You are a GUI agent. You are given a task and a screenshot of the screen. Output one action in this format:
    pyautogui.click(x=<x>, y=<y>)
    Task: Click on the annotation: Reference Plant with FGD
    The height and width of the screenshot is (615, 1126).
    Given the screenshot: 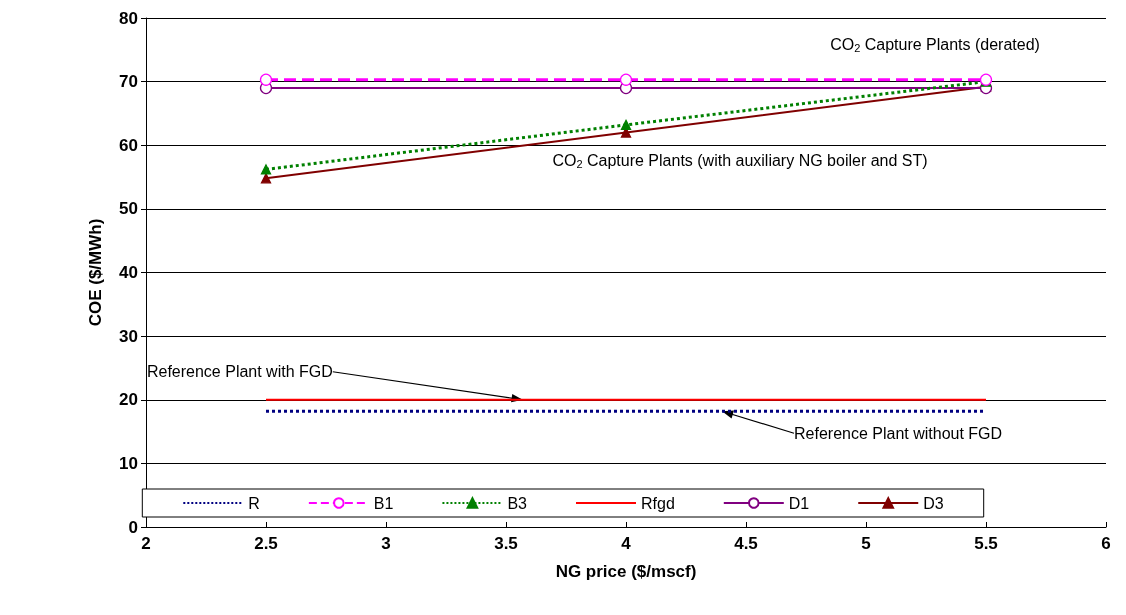 What is the action you would take?
    pyautogui.click(x=239, y=372)
    